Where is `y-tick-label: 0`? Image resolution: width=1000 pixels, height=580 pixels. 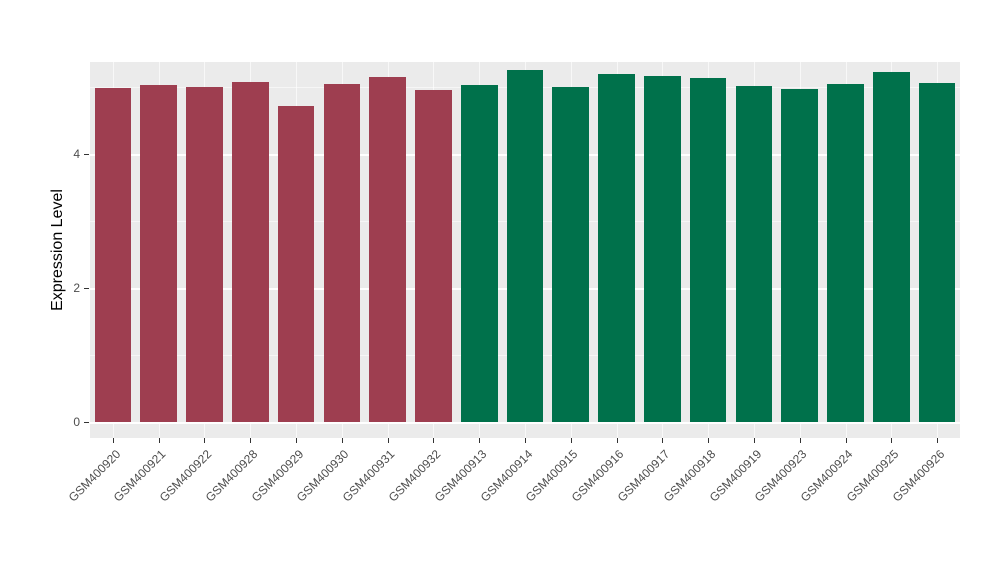
y-tick-label: 0 is located at coordinates (76, 422).